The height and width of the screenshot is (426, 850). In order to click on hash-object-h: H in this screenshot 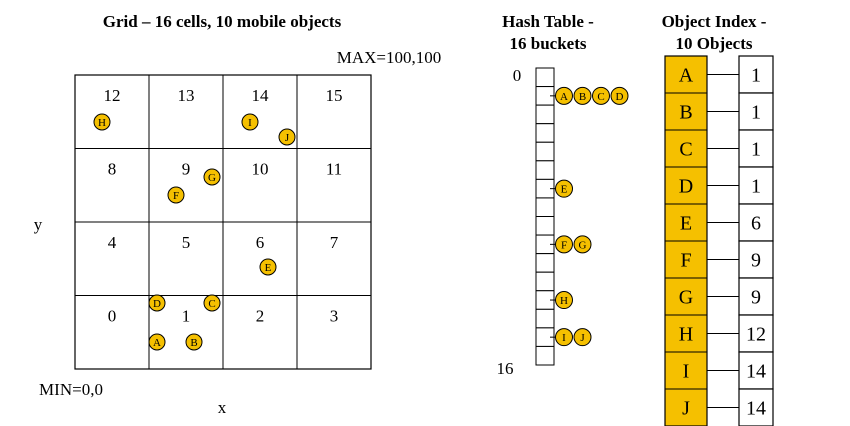, I will do `click(564, 300)`.